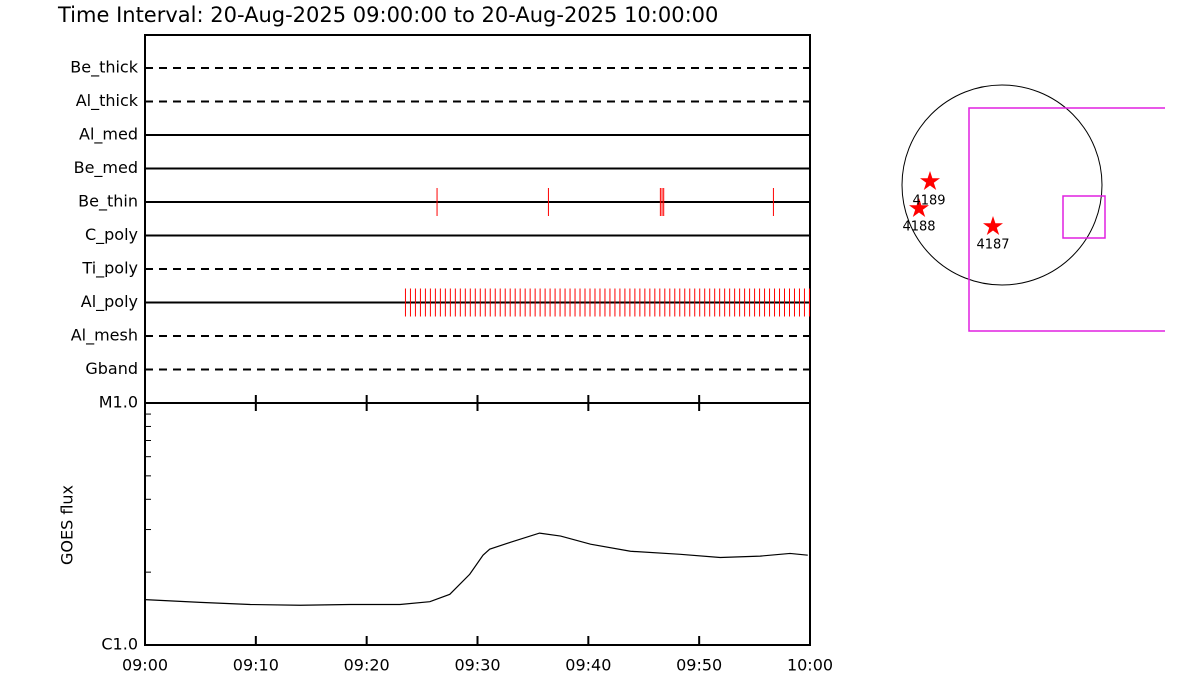  What do you see at coordinates (476, 569) in the screenshot?
I see `goes-line` at bounding box center [476, 569].